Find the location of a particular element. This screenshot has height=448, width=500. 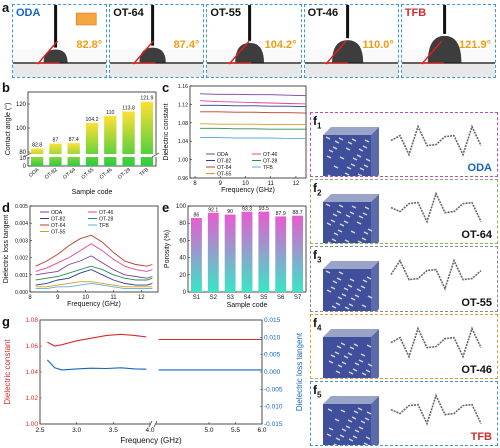

y-tick-label-left: 1.08 is located at coordinates (31, 320).